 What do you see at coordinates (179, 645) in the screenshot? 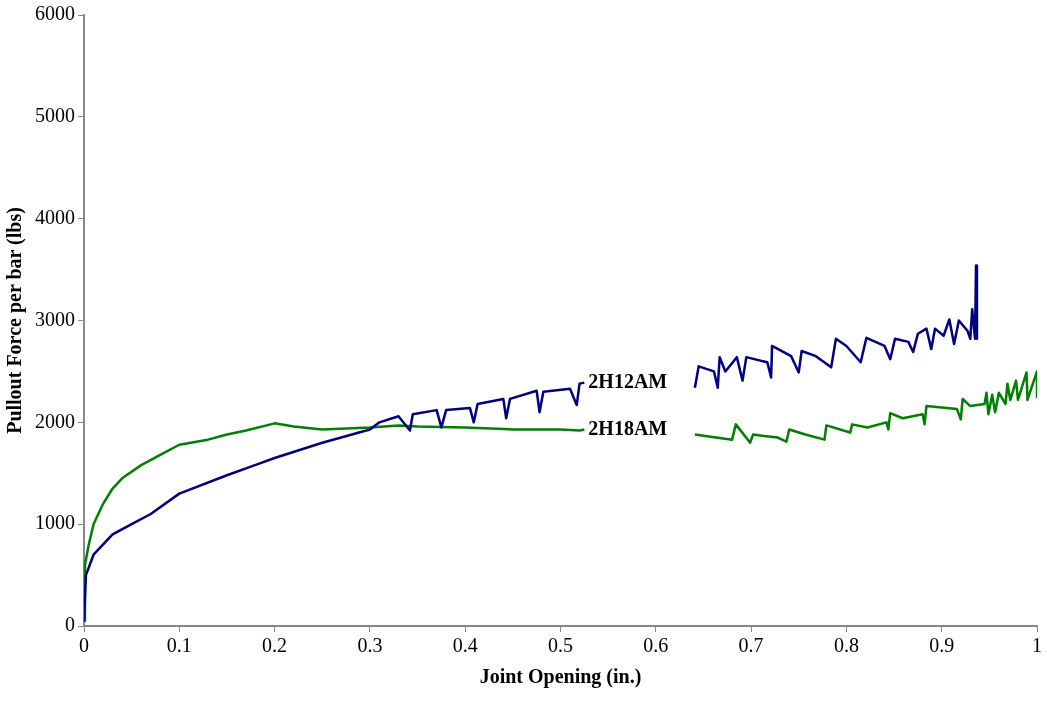
I see `x-tick-label: 0.1` at bounding box center [179, 645].